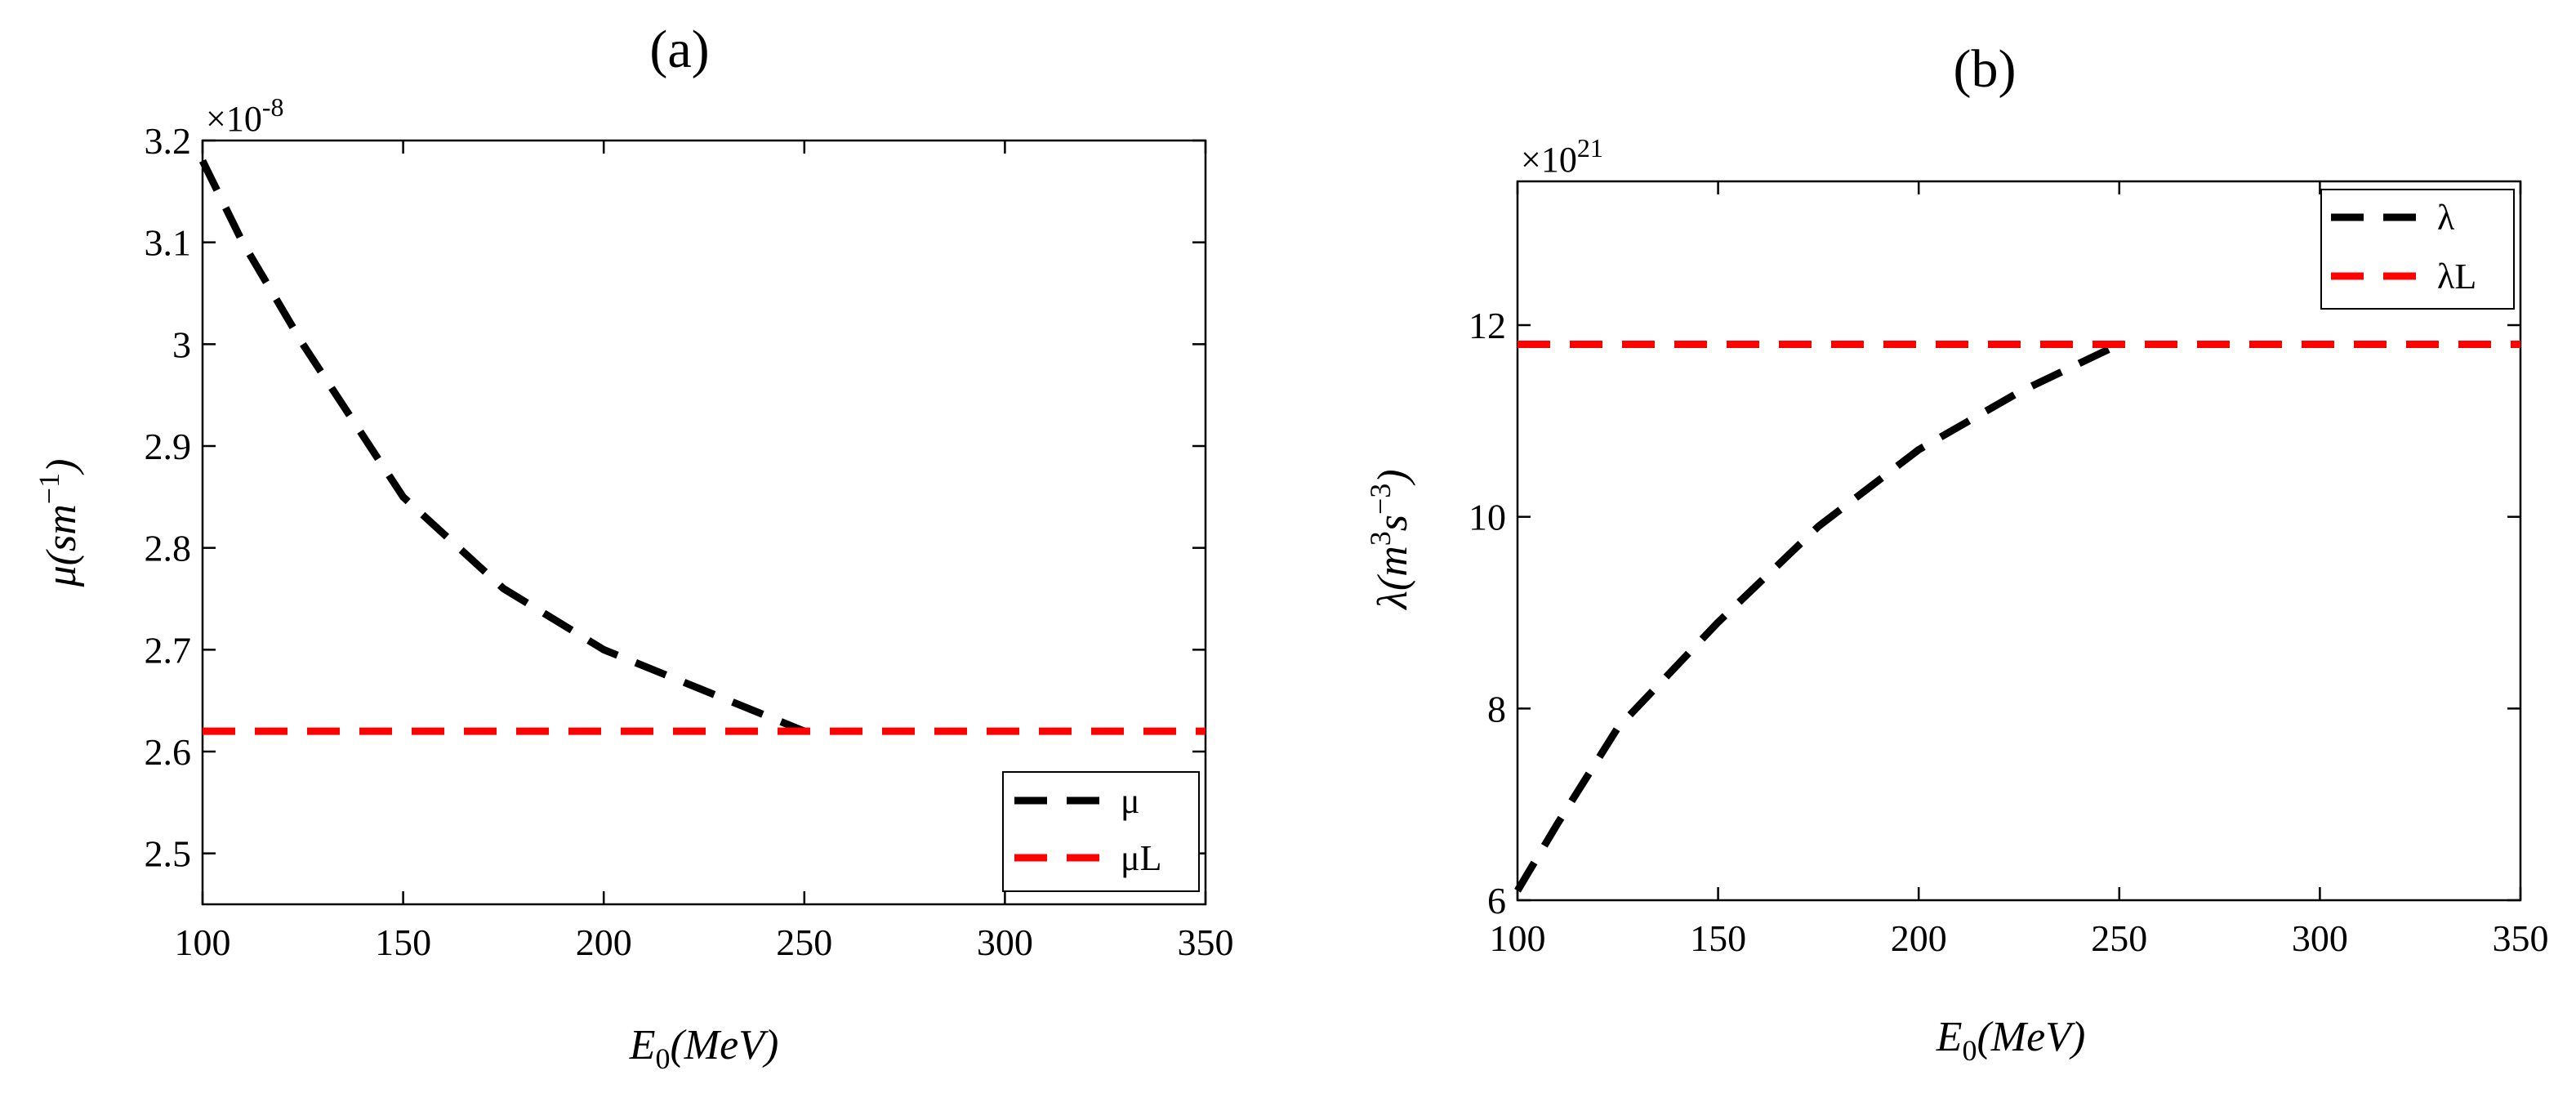  I want to click on panel-b-x-tick-label: 300, so click(2320, 938).